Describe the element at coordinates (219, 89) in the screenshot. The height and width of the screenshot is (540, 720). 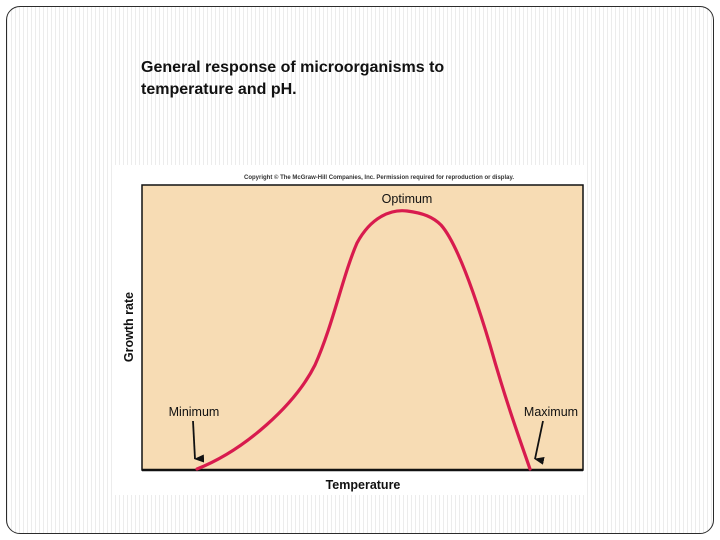
I see `slide-title-line-2: temperature and pH.` at that location.